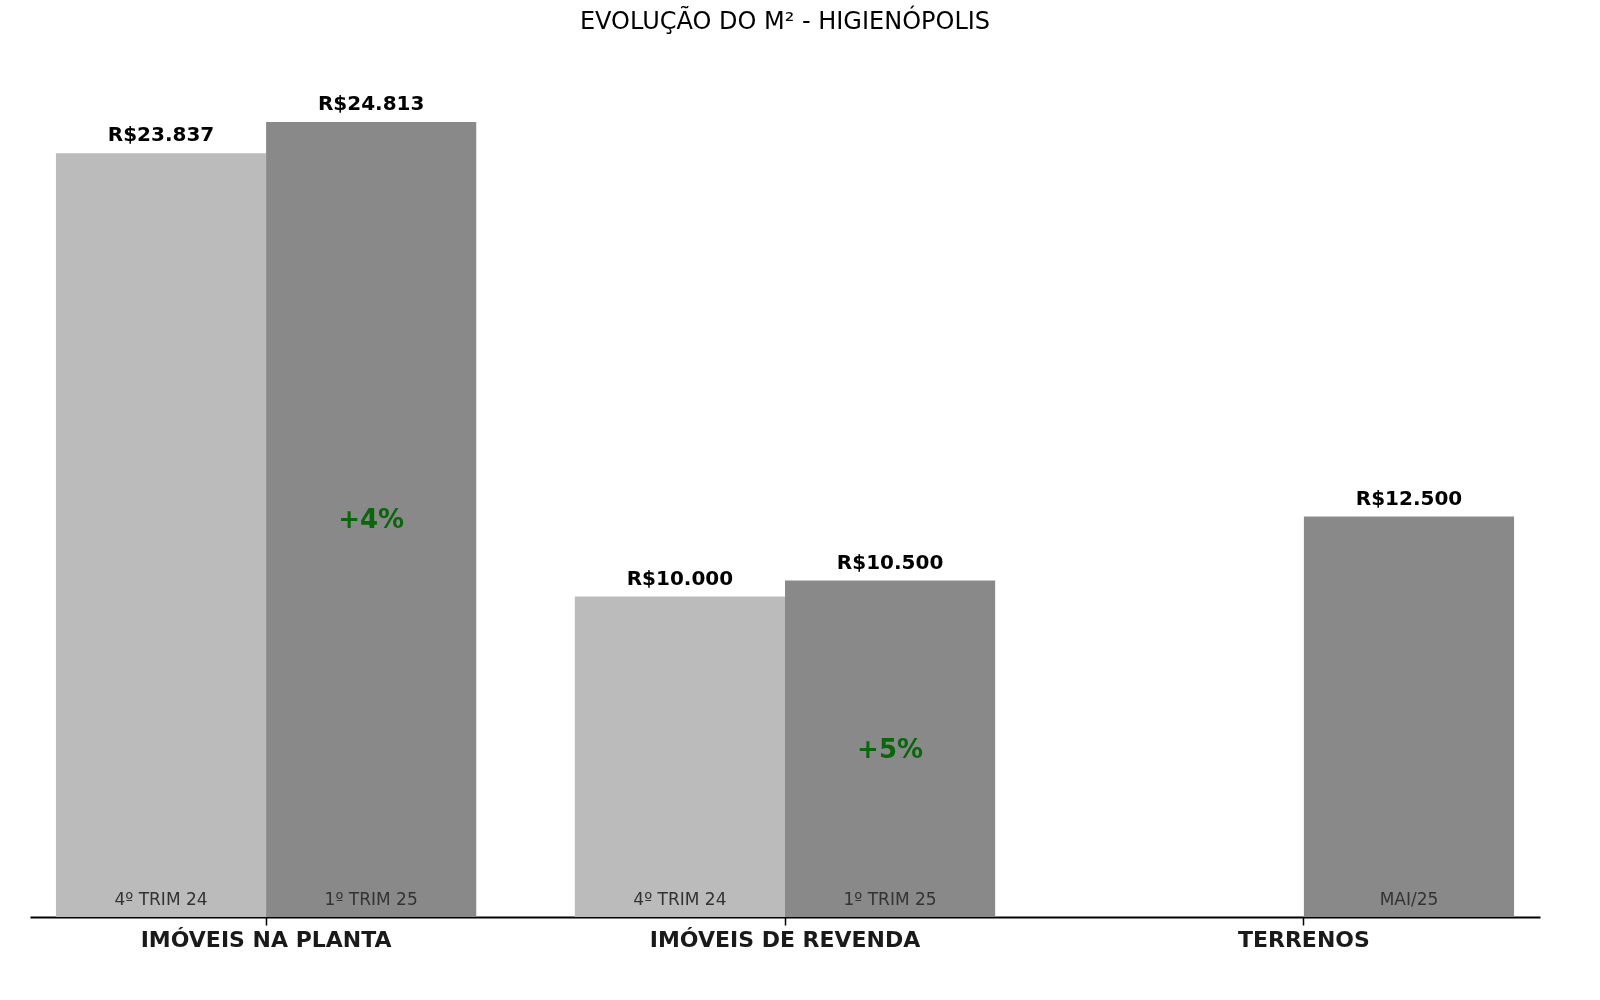  I want to click on x-tick-label: TERRENOS, so click(1303, 939).